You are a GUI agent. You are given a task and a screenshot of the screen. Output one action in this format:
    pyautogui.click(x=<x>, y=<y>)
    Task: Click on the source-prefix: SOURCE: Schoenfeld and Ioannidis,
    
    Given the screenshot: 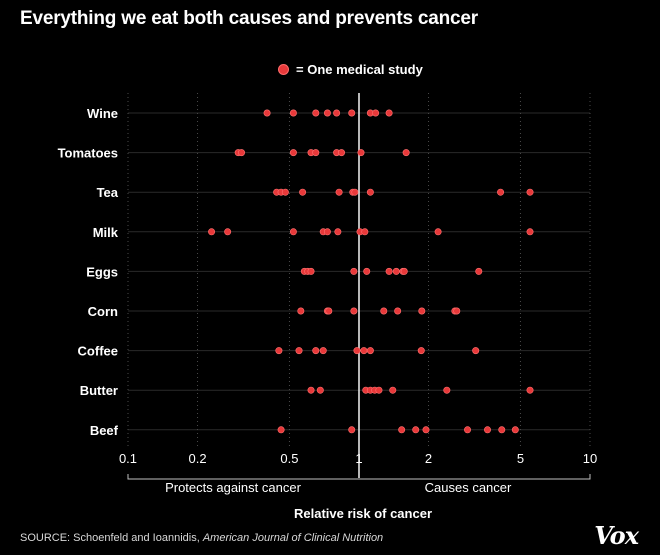 What is the action you would take?
    pyautogui.click(x=111, y=538)
    